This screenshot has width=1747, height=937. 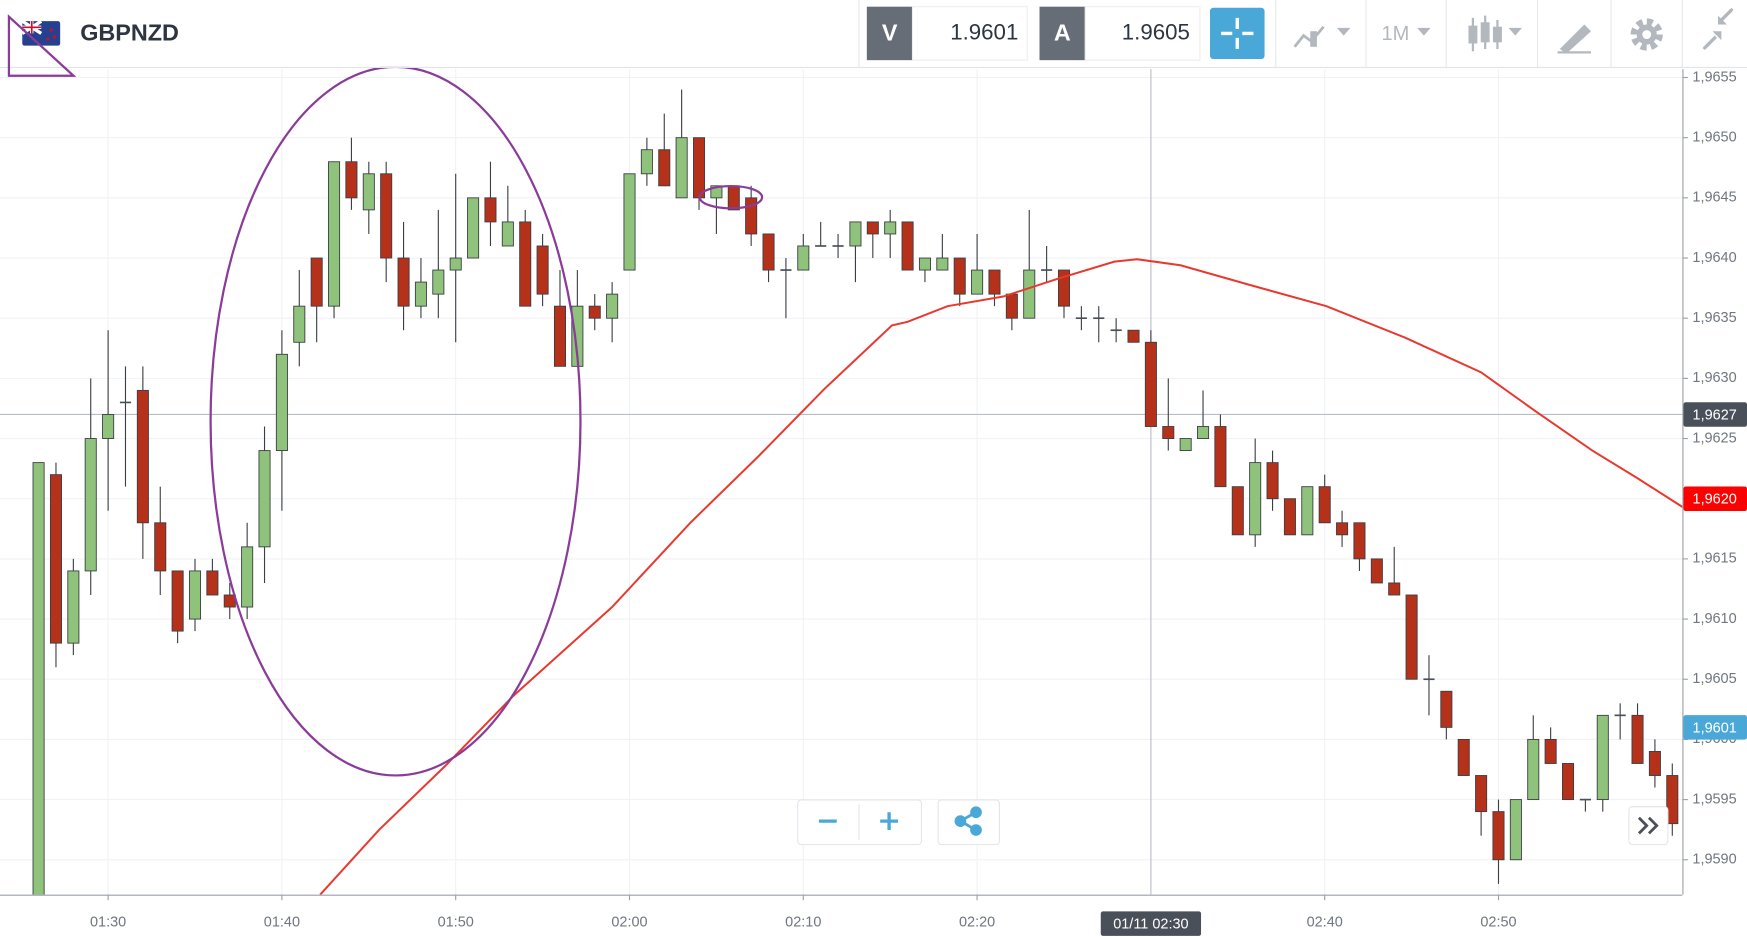 What do you see at coordinates (889, 821) in the screenshot?
I see `zoom-in-button` at bounding box center [889, 821].